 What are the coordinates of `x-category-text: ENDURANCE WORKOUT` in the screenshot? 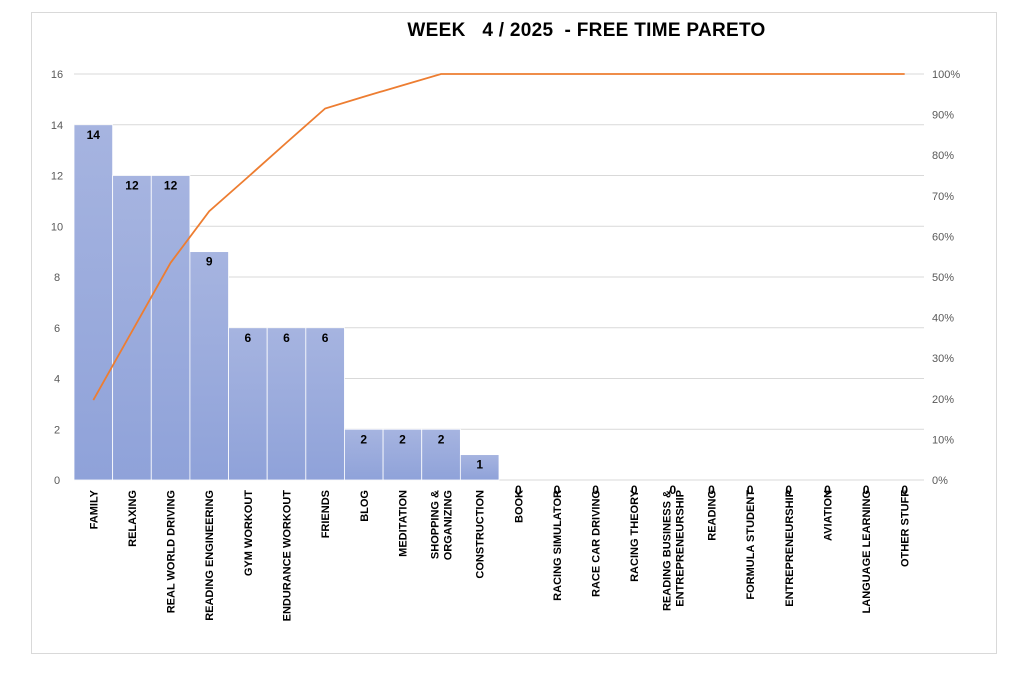 It's located at (288, 556).